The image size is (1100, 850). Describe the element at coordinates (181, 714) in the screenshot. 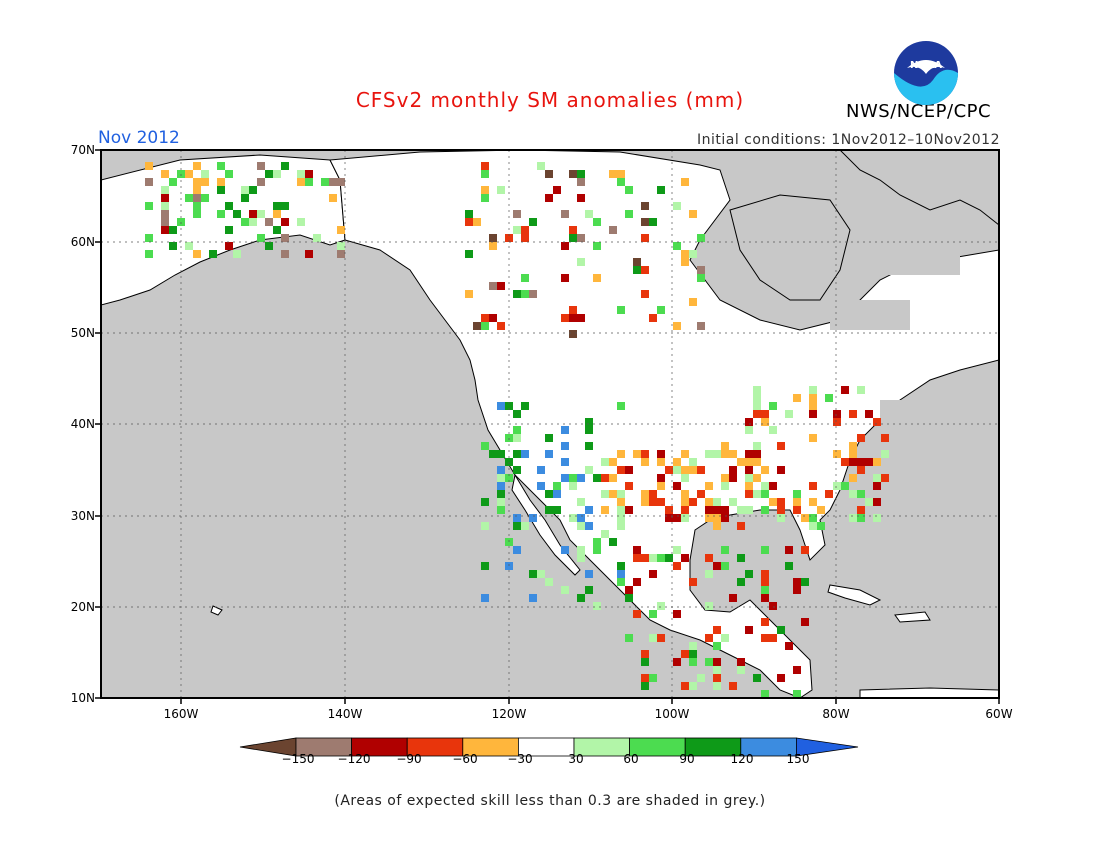

I see `lon-label-160w: 160W` at that location.